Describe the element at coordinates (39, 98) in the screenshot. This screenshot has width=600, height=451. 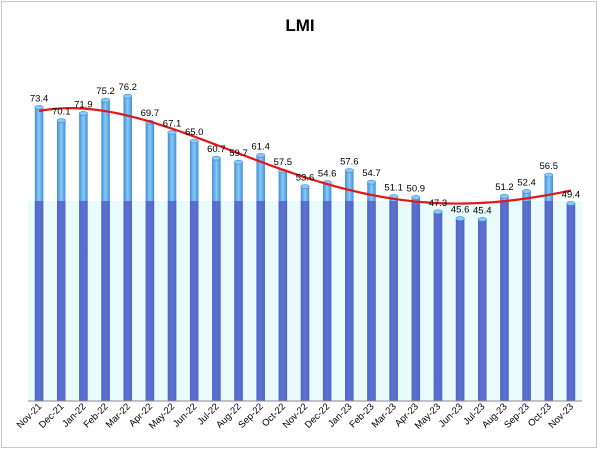
I see `value-label-Nov-21: 73.4` at that location.